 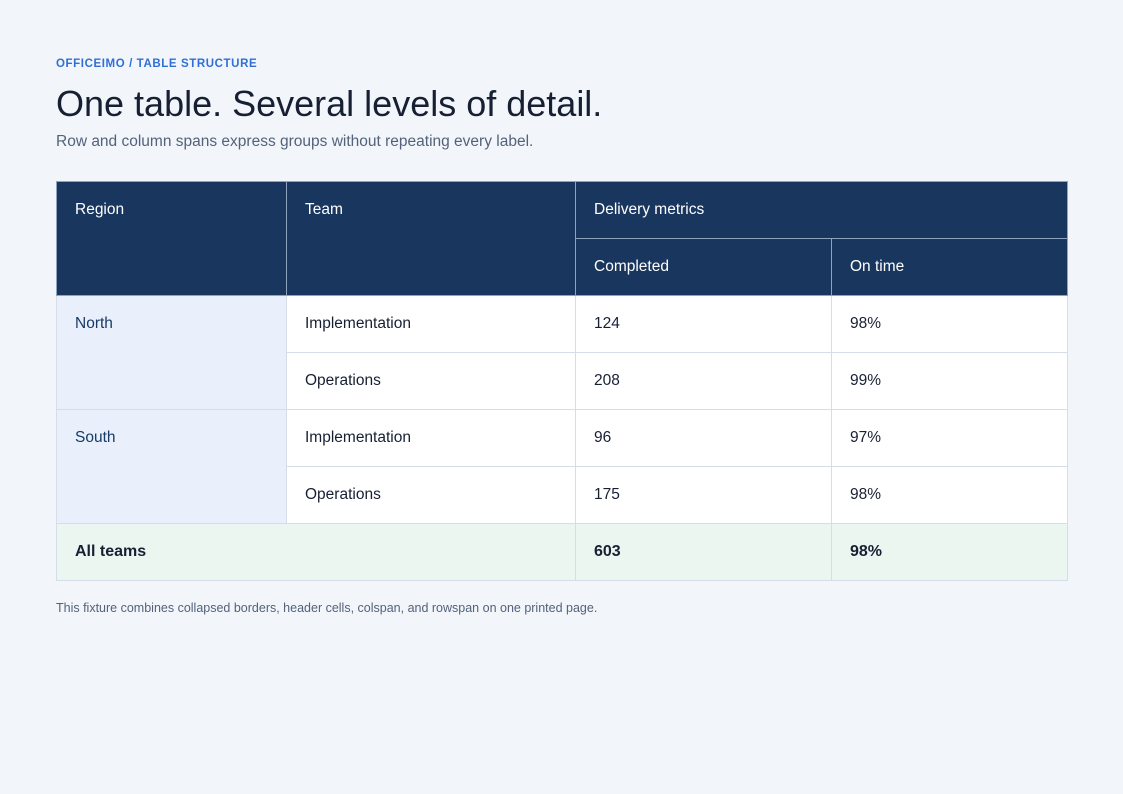 I want to click on on-time-cell: 97%, so click(x=949, y=438).